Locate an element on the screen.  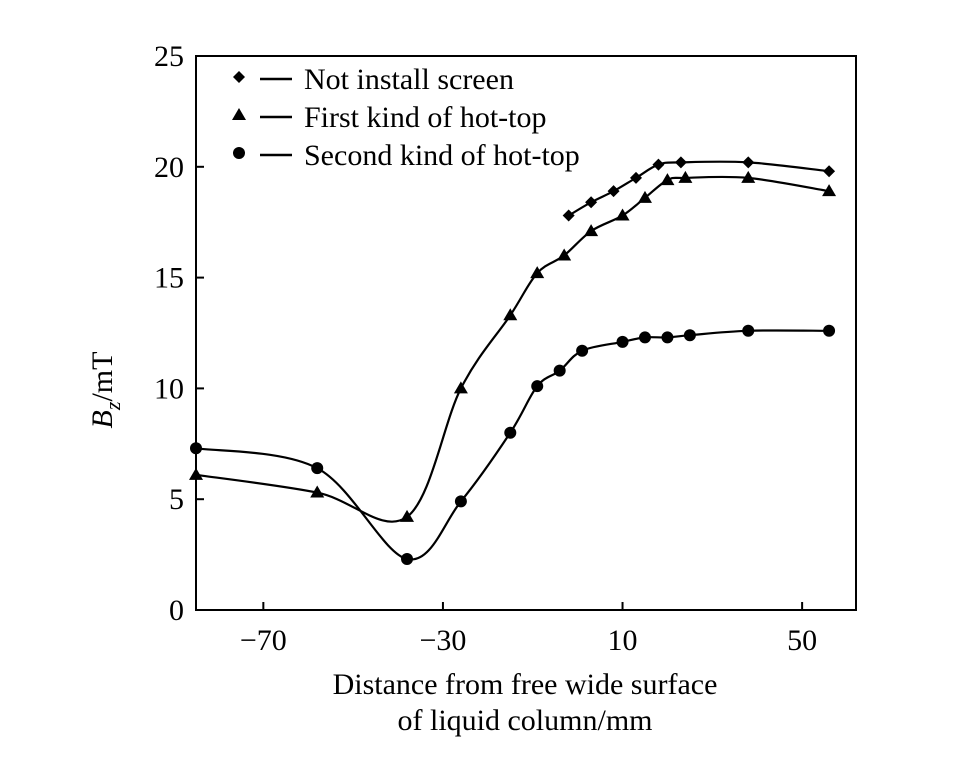
x-tick-label: −30 is located at coordinates (442, 640).